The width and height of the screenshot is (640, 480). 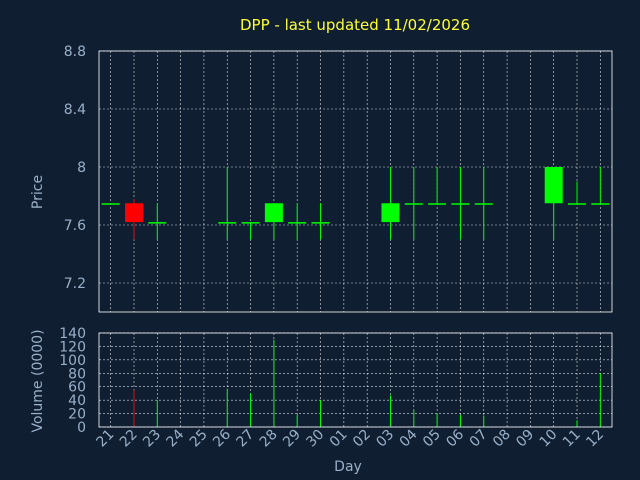 What do you see at coordinates (385, 439) in the screenshot?
I see `x-tick-label: 03` at bounding box center [385, 439].